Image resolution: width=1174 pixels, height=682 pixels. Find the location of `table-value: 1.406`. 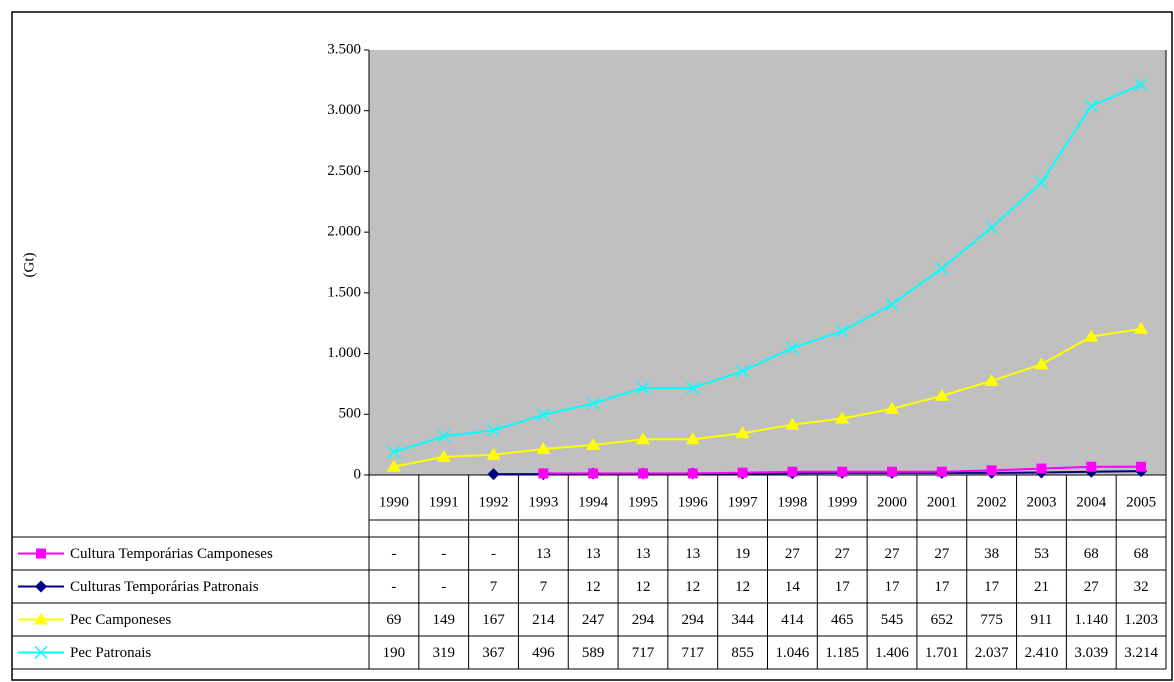

table-value: 1.406 is located at coordinates (892, 653).